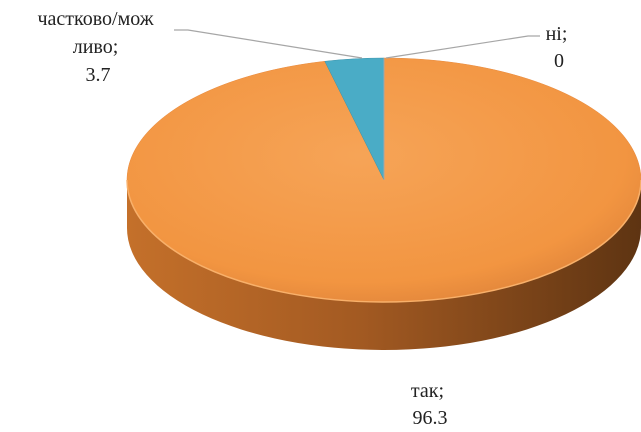 The width and height of the screenshot is (641, 432). What do you see at coordinates (557, 34) in the screenshot?
I see `data-label-ni-line1: ні;` at bounding box center [557, 34].